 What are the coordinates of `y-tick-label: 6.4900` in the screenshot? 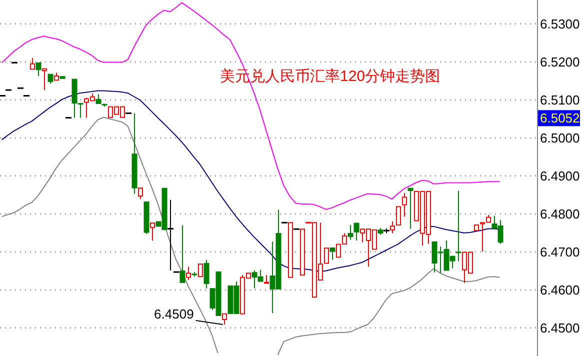 It's located at (560, 176).